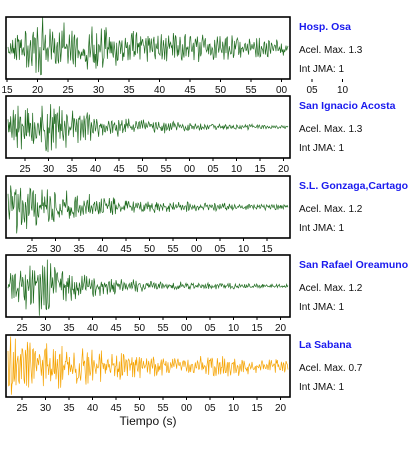  Describe the element at coordinates (325, 27) in the screenshot. I see `station-name: Hosp. Osa` at that location.